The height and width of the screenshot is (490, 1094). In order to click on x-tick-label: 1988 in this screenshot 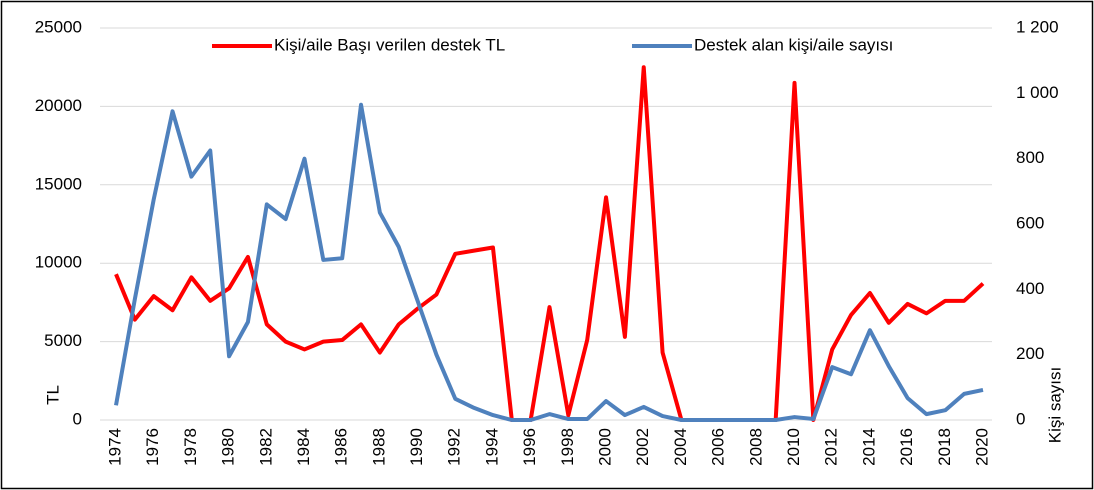, I will do `click(378, 447)`.